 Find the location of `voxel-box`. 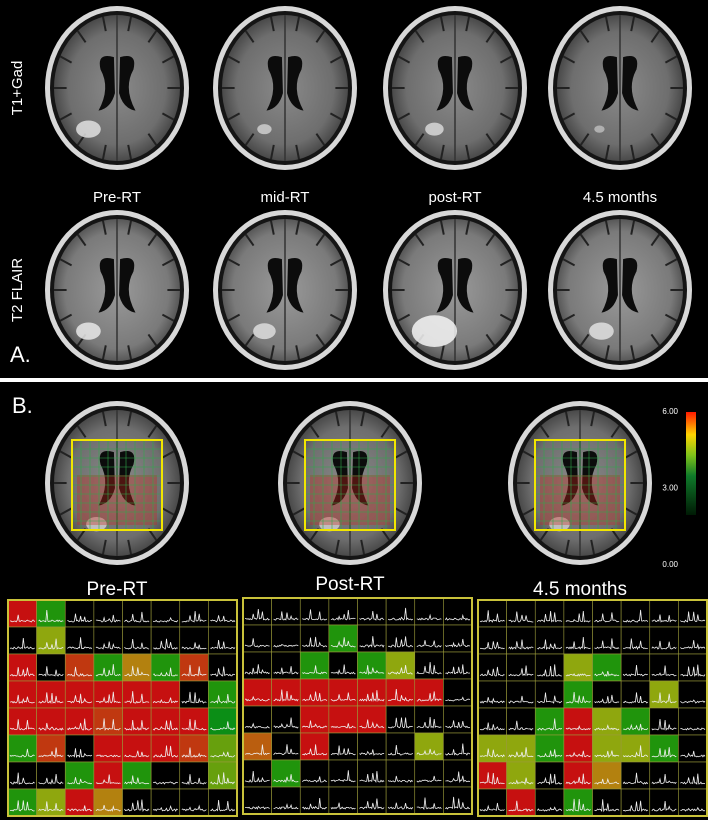

voxel-box is located at coordinates (580, 485).